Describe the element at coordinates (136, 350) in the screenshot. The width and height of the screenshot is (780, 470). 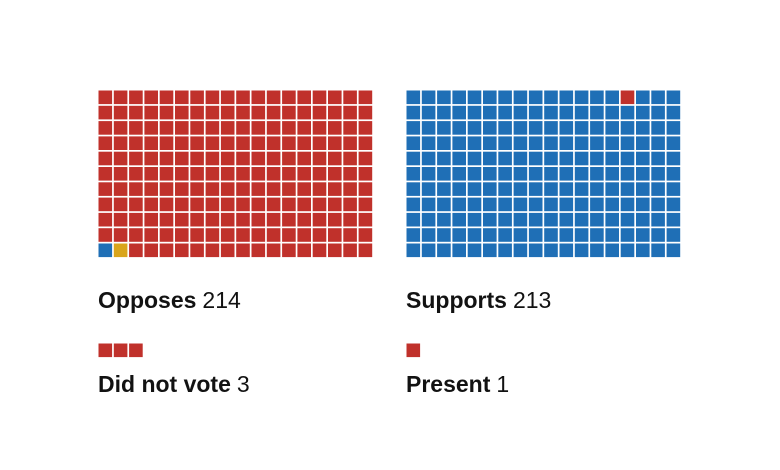
I see `did-not-vote-square` at that location.